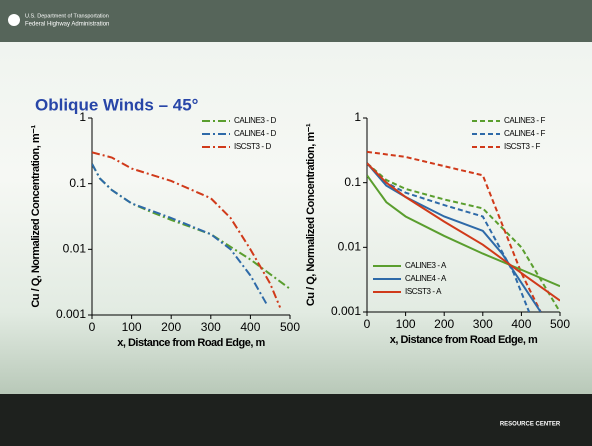 This screenshot has height=446, width=592. I want to click on header-line2: Federal Highway Administration, so click(67, 25).